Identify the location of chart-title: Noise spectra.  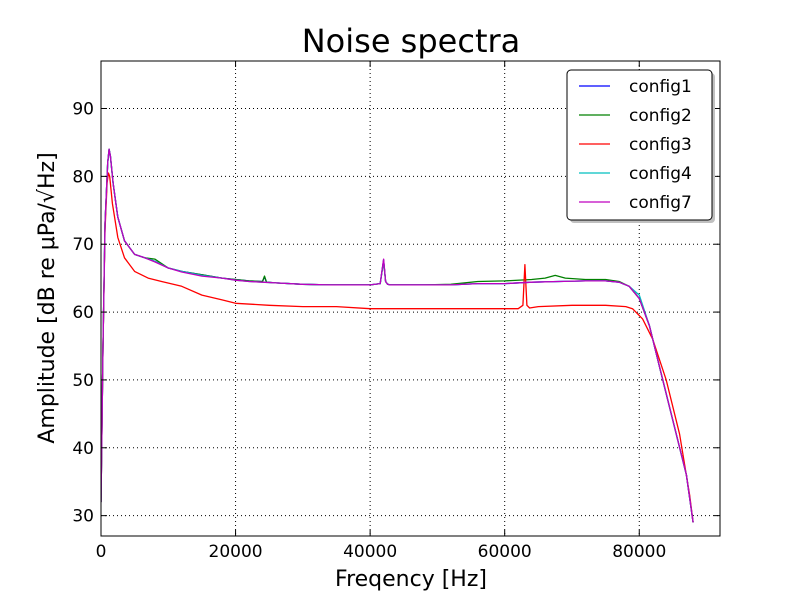
(411, 41).